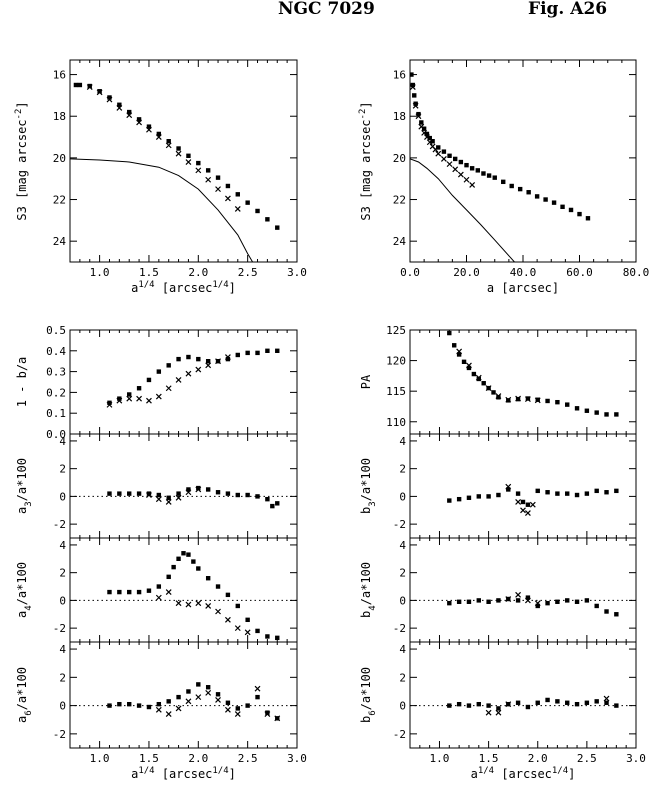 This screenshot has height=785, width=655. What do you see at coordinates (368, 695) in the screenshot?
I see `y-axis-label: b6/a*100` at bounding box center [368, 695].